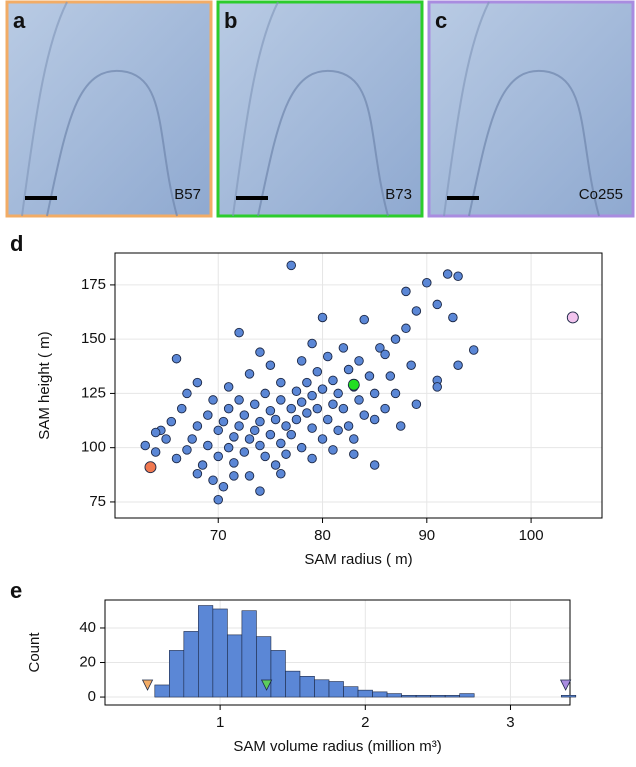  Describe the element at coordinates (365, 722) in the screenshot. I see `x-tick-label: 2` at that location.